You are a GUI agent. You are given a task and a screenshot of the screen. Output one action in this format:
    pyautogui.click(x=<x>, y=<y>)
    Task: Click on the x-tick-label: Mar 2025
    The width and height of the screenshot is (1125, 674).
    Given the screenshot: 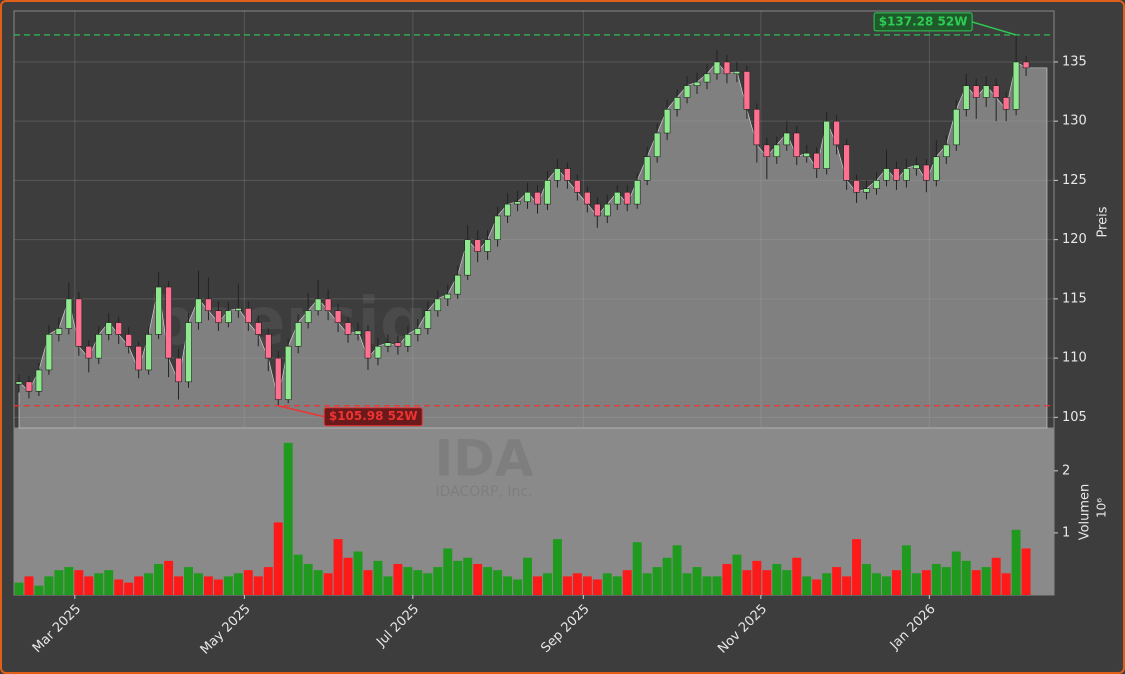 What is the action you would take?
    pyautogui.click(x=57, y=629)
    